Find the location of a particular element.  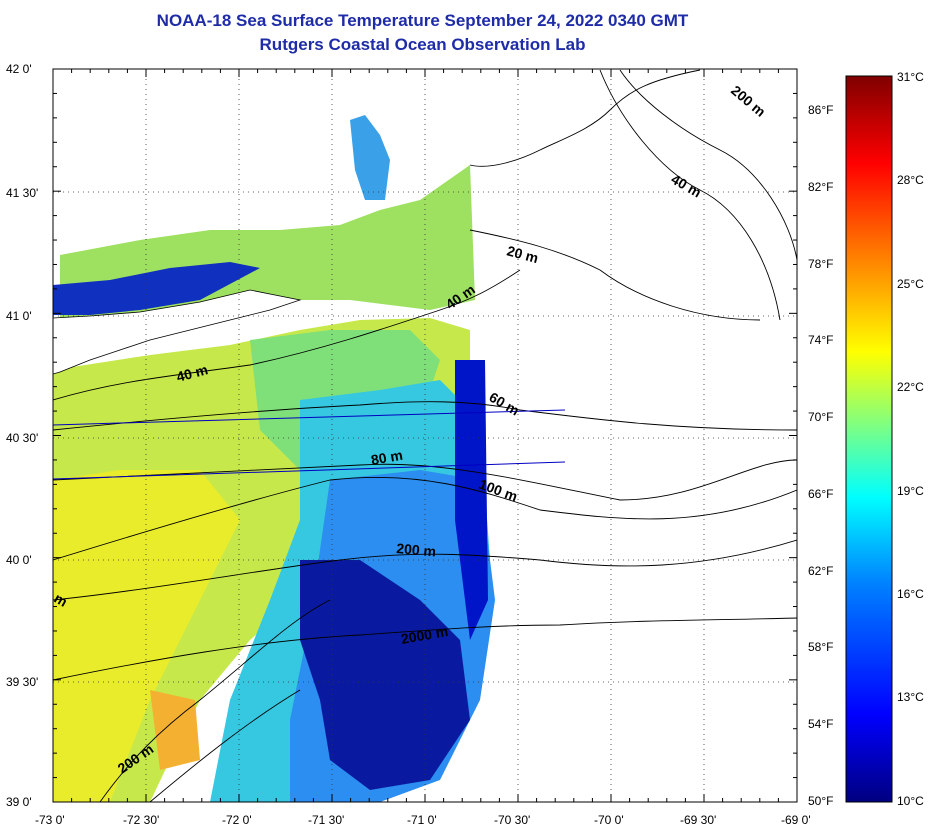

contour-2000m is located at coordinates (425, 649).